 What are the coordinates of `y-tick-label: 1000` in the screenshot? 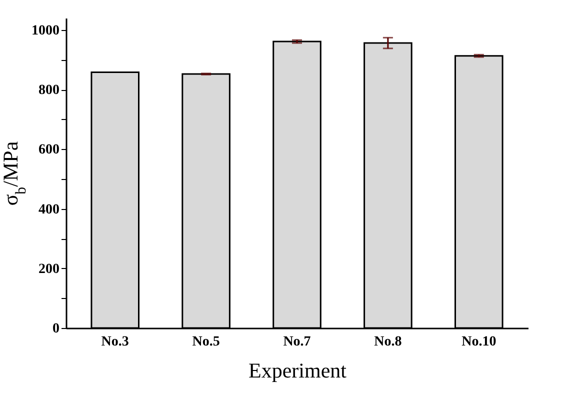 It's located at (46, 30).